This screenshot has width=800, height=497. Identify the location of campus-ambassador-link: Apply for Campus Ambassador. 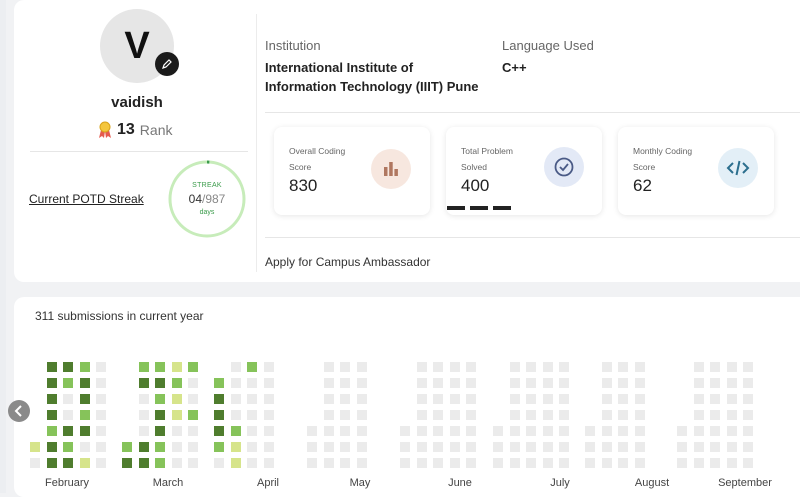
(348, 262).